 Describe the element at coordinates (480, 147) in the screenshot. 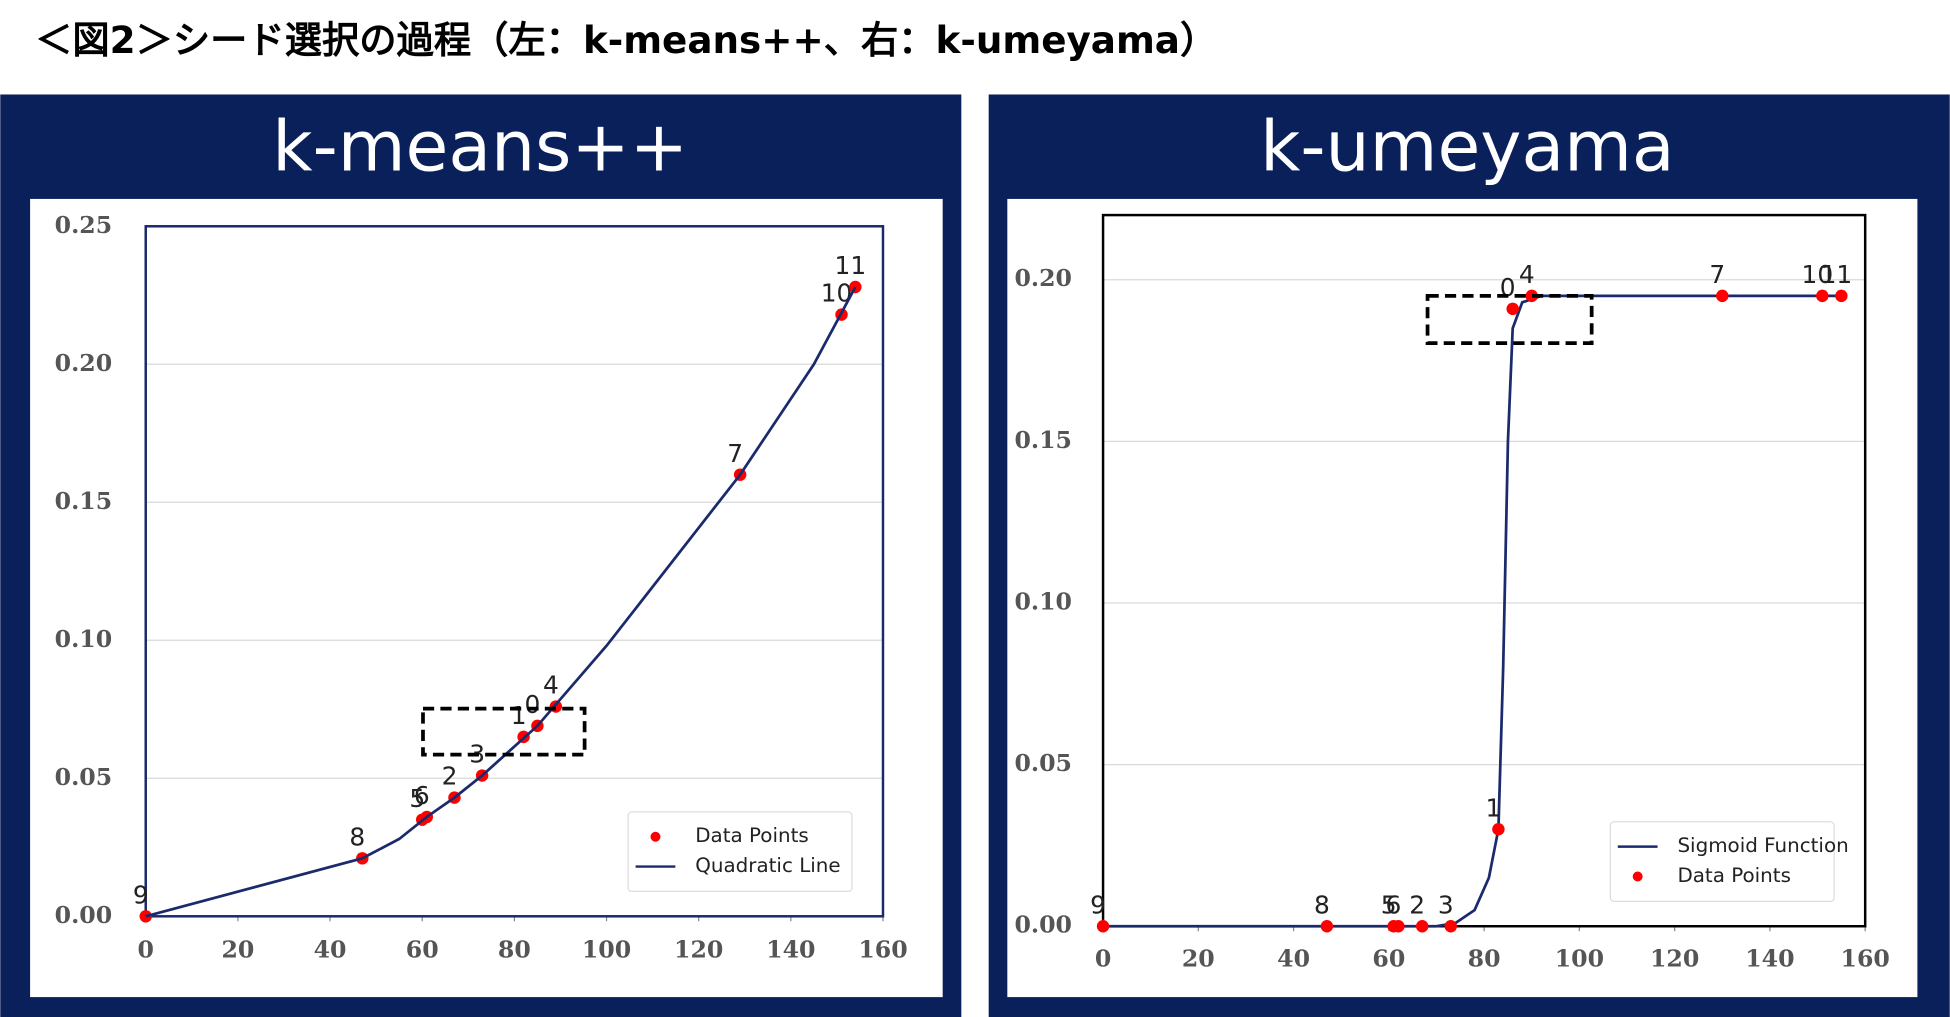

I see `chart-title: k-means++` at that location.